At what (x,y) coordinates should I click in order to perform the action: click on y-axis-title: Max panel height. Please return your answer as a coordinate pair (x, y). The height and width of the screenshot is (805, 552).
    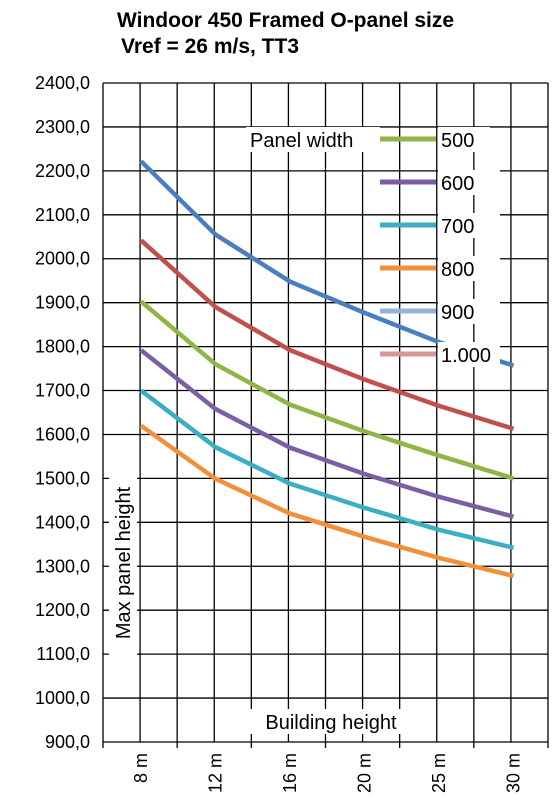
    Looking at the image, I should click on (123, 563).